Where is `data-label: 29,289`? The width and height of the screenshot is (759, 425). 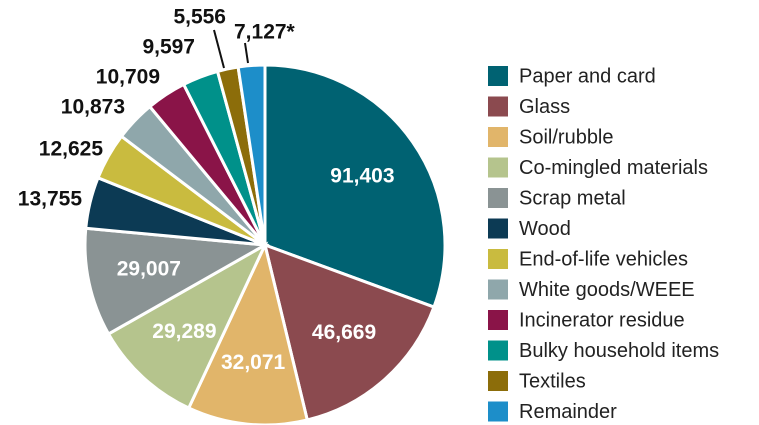 data-label: 29,289 is located at coordinates (184, 331).